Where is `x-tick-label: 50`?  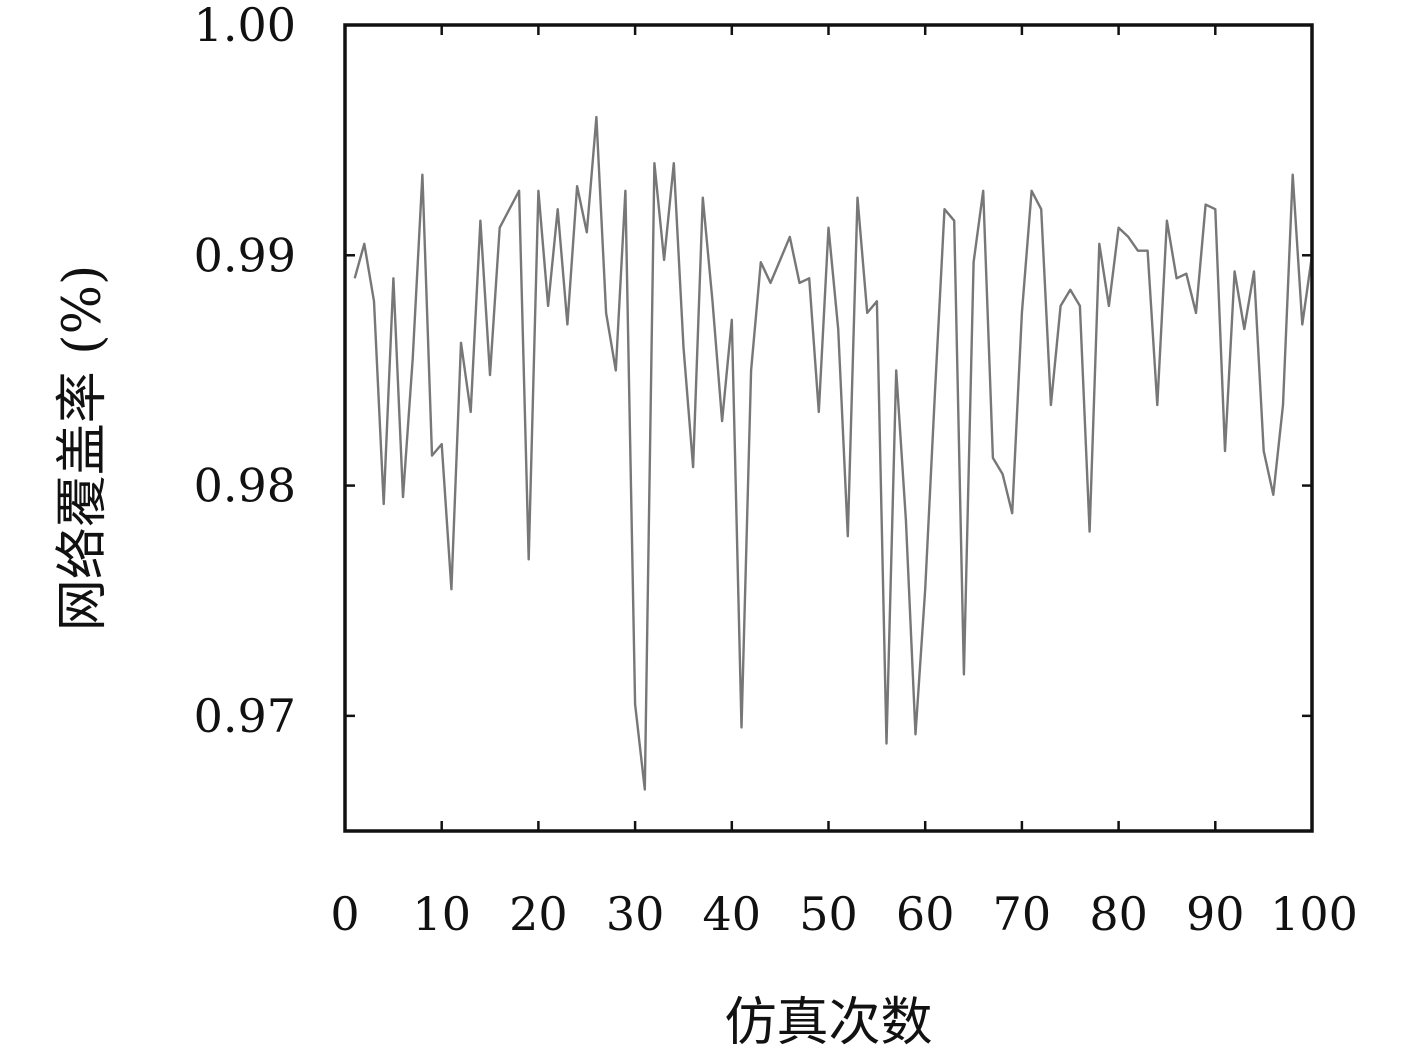
x-tick-label: 50 is located at coordinates (828, 914).